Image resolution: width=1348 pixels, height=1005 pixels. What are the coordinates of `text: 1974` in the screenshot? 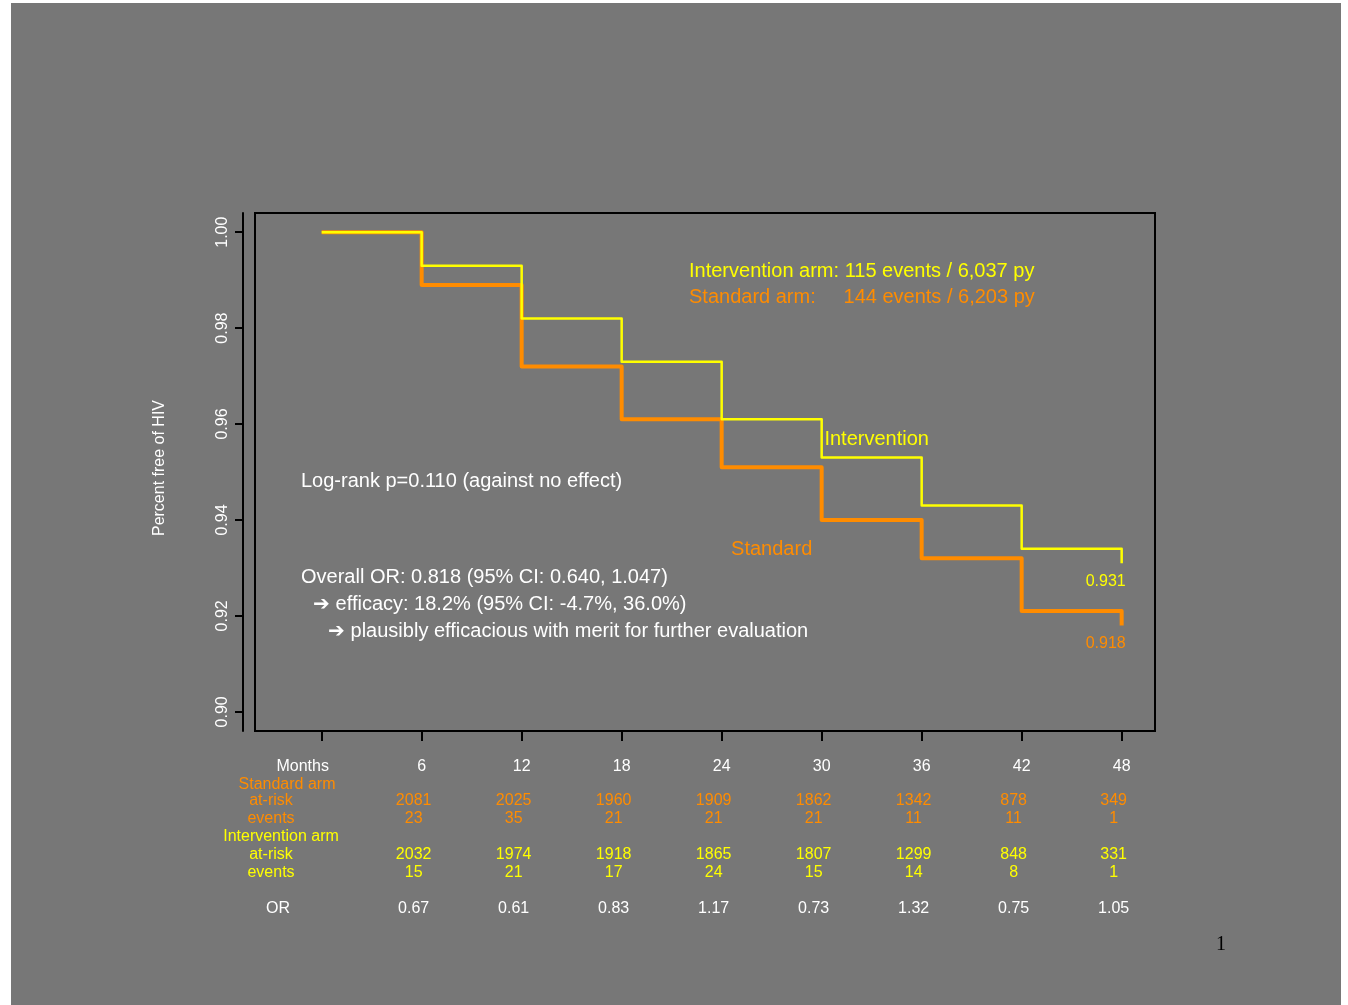 It's located at (513, 853).